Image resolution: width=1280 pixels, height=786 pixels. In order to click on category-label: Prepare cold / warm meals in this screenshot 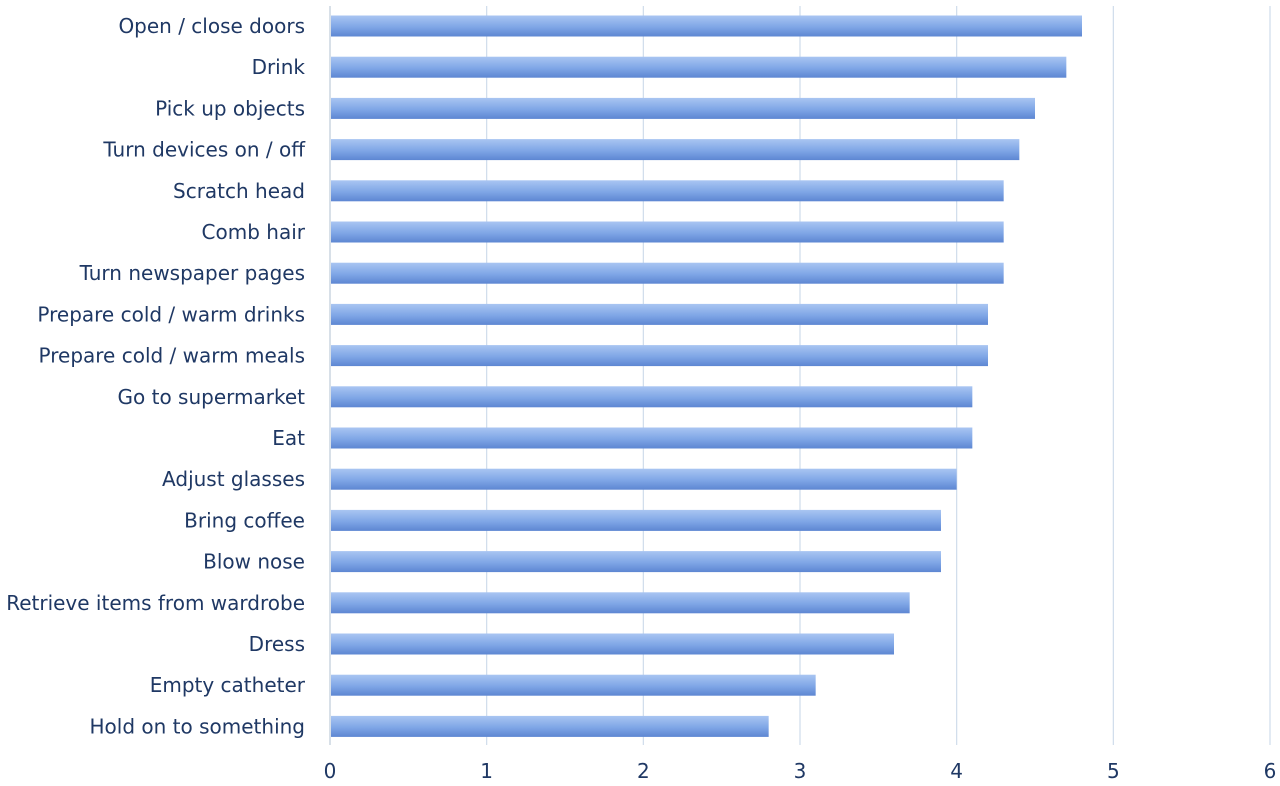, I will do `click(172, 356)`.